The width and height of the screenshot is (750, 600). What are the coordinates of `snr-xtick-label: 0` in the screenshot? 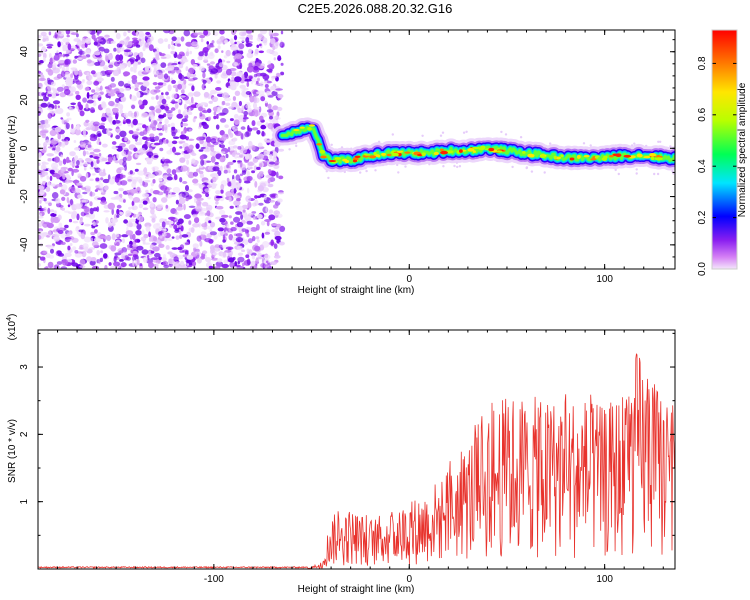 It's located at (409, 579).